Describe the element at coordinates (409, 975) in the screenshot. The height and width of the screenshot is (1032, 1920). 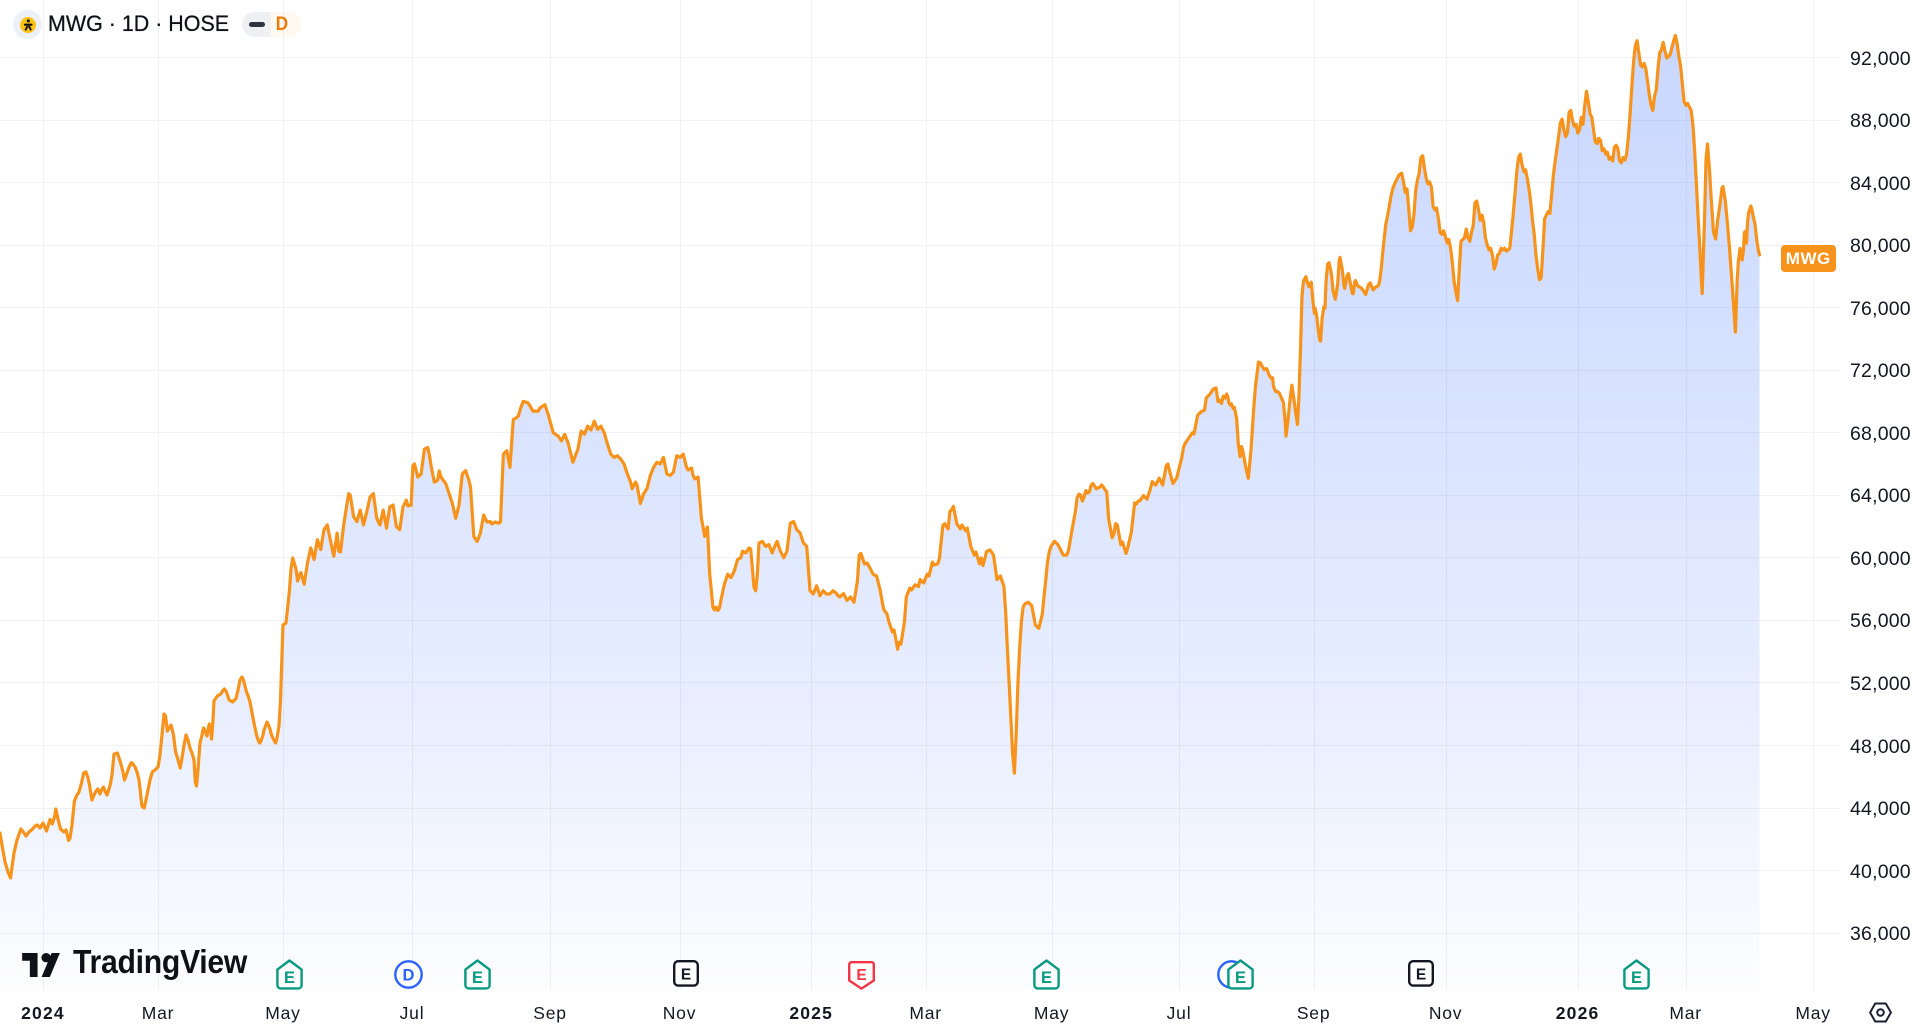
I see `svg-text: D` at that location.